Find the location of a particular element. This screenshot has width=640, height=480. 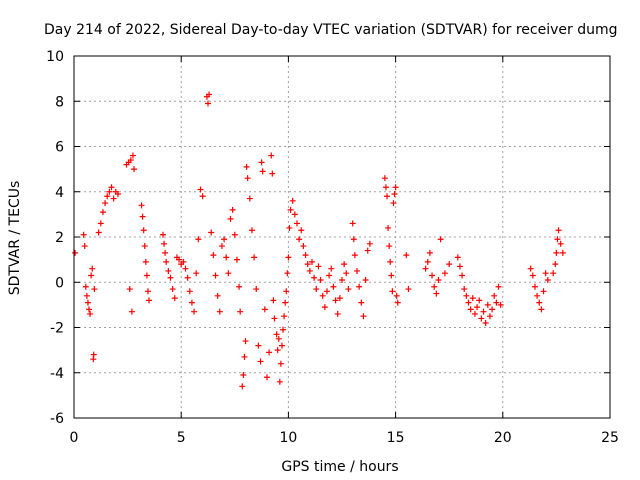

x-axis-label: GPS time / hours is located at coordinates (339, 467).